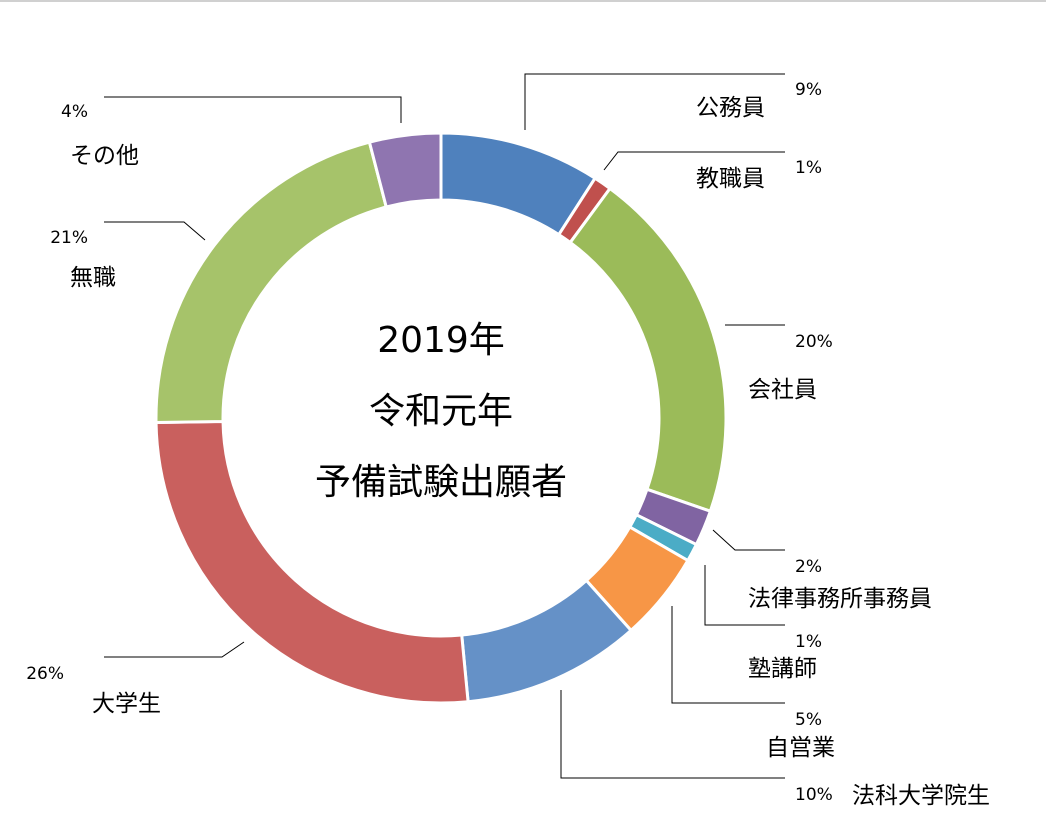 Image resolution: width=1046 pixels, height=816 pixels. What do you see at coordinates (730, 179) in the screenshot?
I see `slice-category-label-1: 教職員` at bounding box center [730, 179].